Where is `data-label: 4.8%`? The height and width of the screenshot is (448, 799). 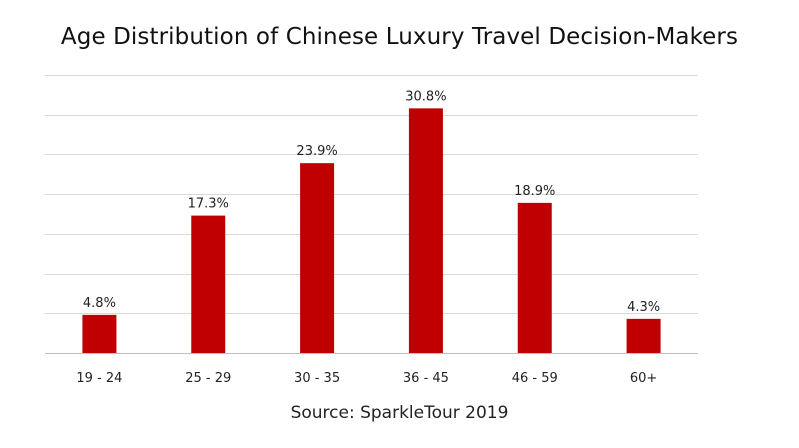 data-label: 4.8% is located at coordinates (99, 303).